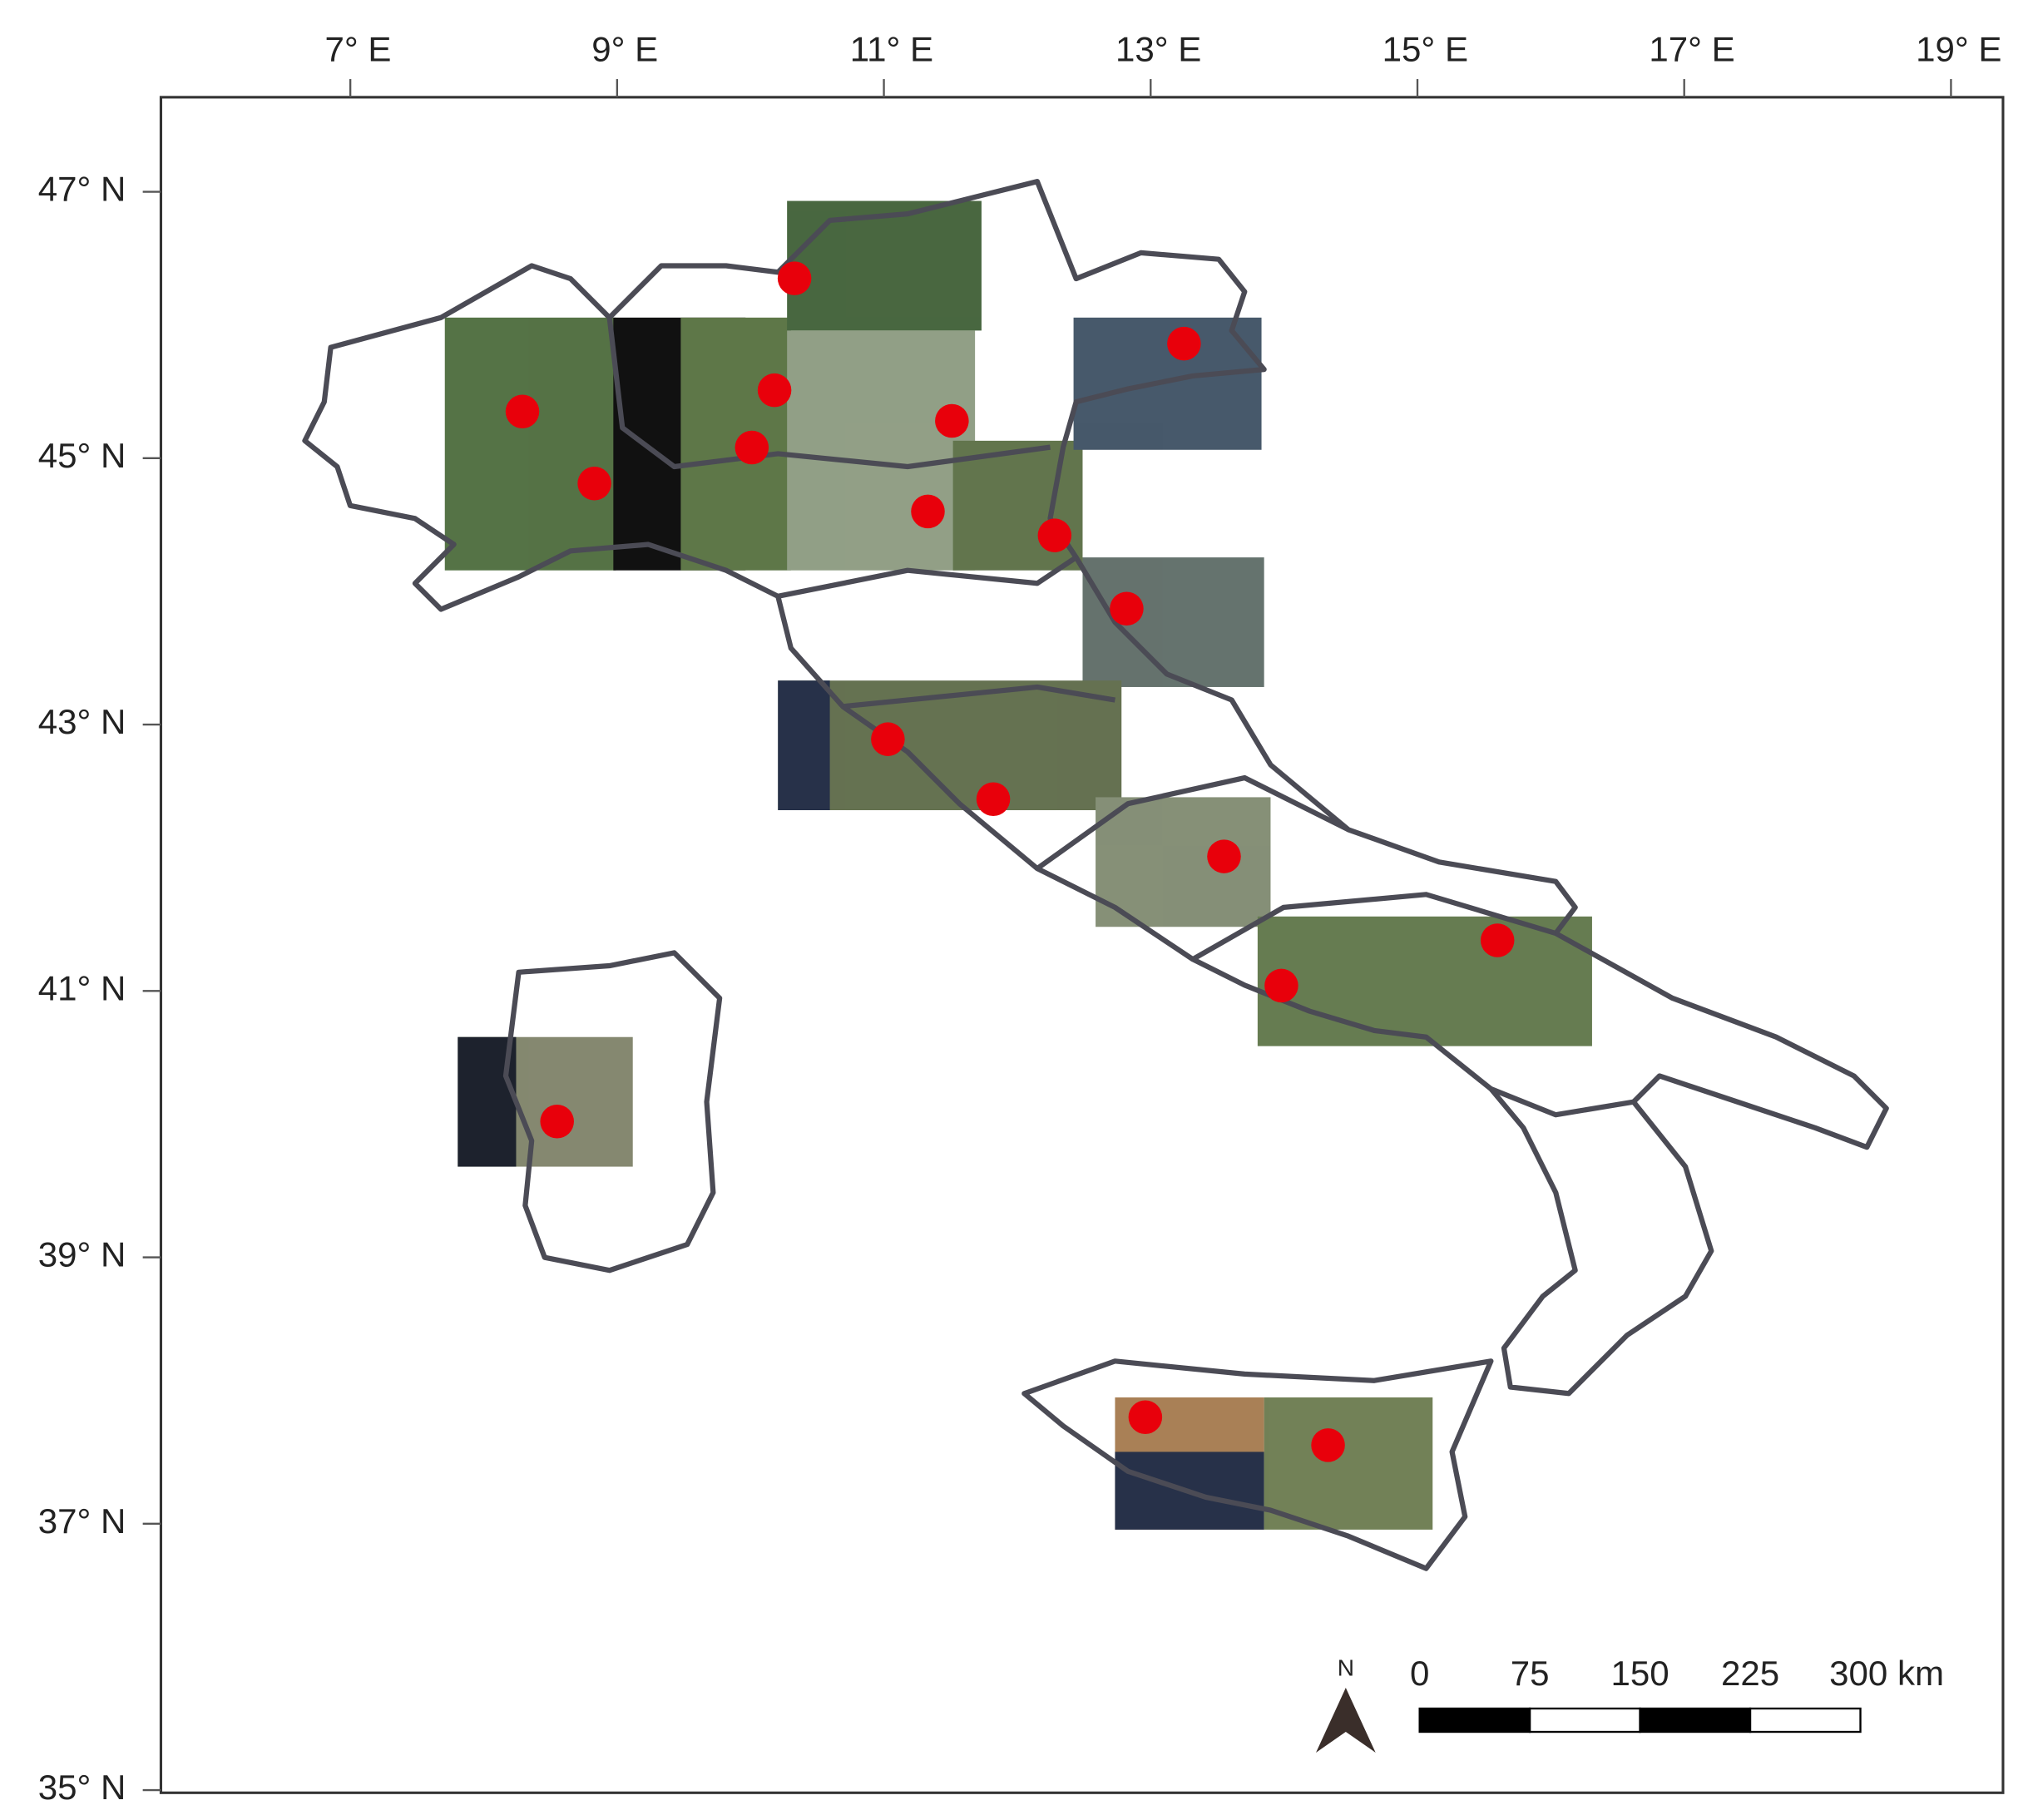  I want to click on x-tick-label: 7° E, so click(358, 48).